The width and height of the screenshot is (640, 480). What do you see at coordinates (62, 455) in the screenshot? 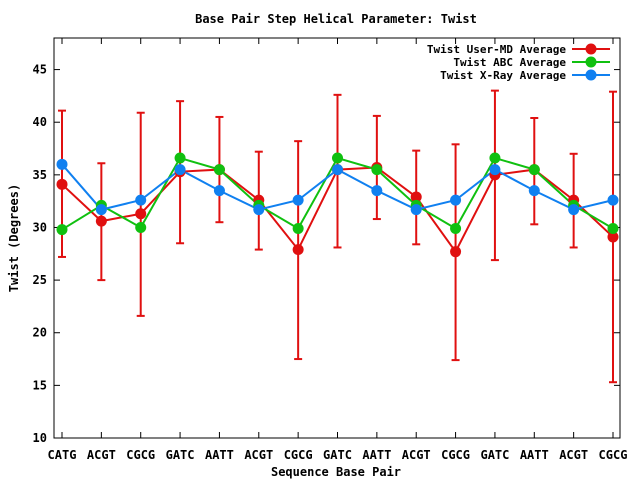
I see `x-tick-label: CATG` at bounding box center [62, 455].